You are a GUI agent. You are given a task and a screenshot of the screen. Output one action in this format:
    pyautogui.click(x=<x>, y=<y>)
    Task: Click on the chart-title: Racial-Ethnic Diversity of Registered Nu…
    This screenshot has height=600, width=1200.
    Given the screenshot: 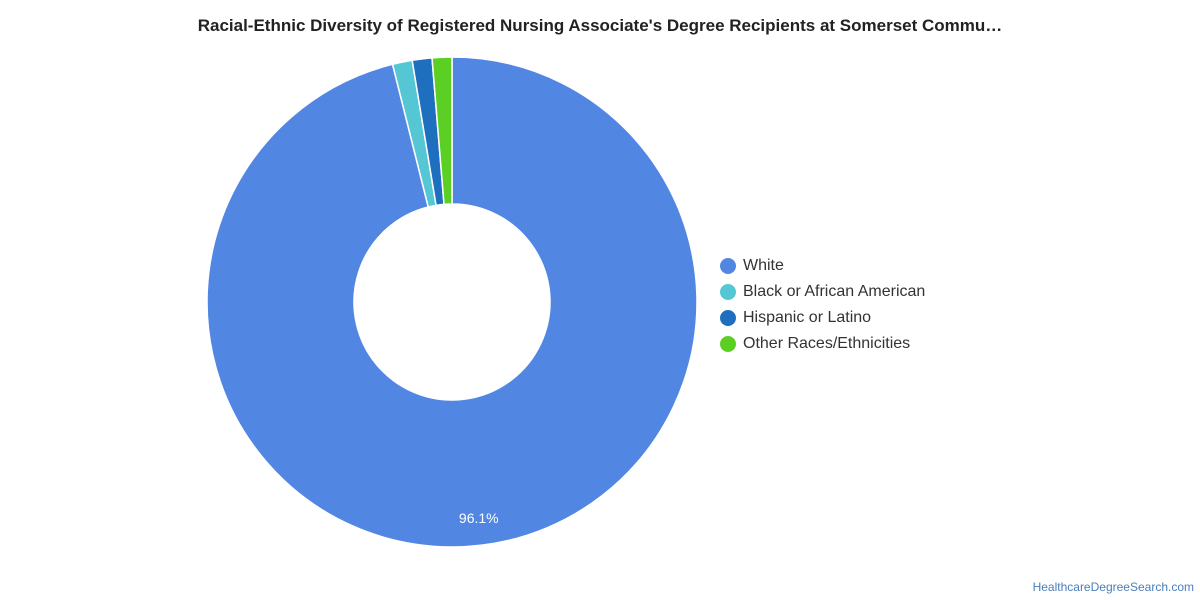 What is the action you would take?
    pyautogui.click(x=600, y=25)
    